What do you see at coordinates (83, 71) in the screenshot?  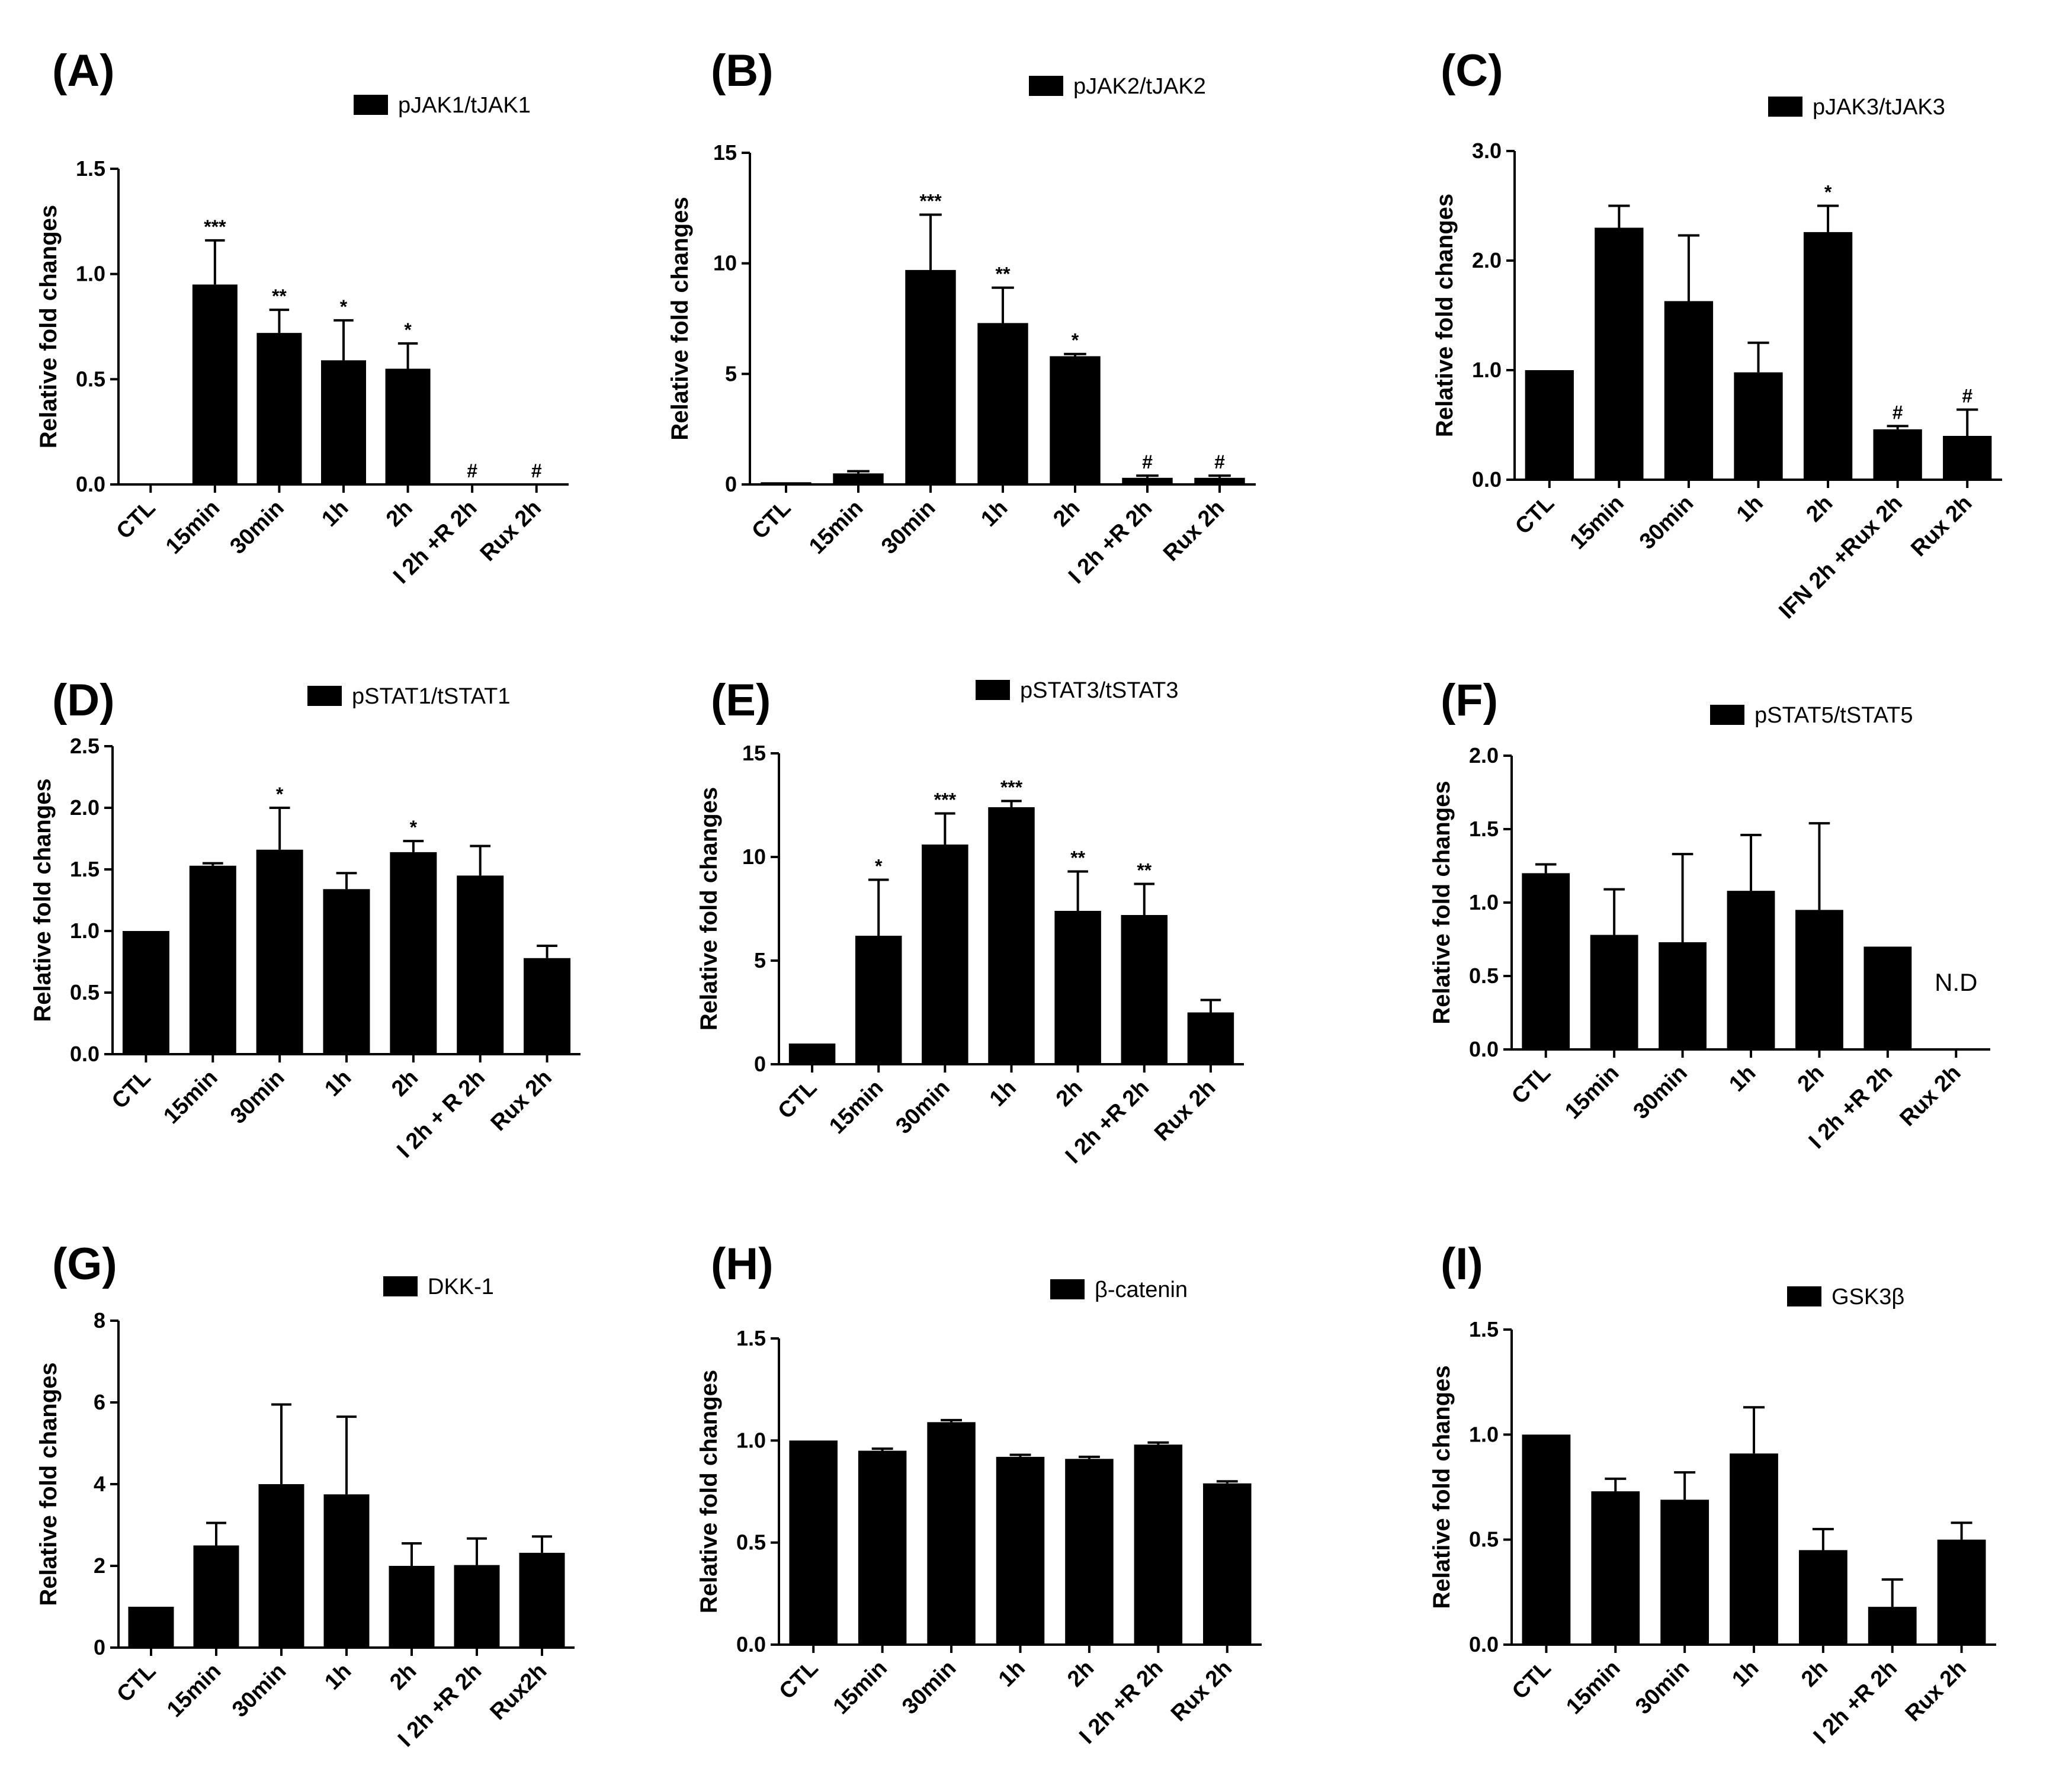 I see `panel-label: (A)` at bounding box center [83, 71].